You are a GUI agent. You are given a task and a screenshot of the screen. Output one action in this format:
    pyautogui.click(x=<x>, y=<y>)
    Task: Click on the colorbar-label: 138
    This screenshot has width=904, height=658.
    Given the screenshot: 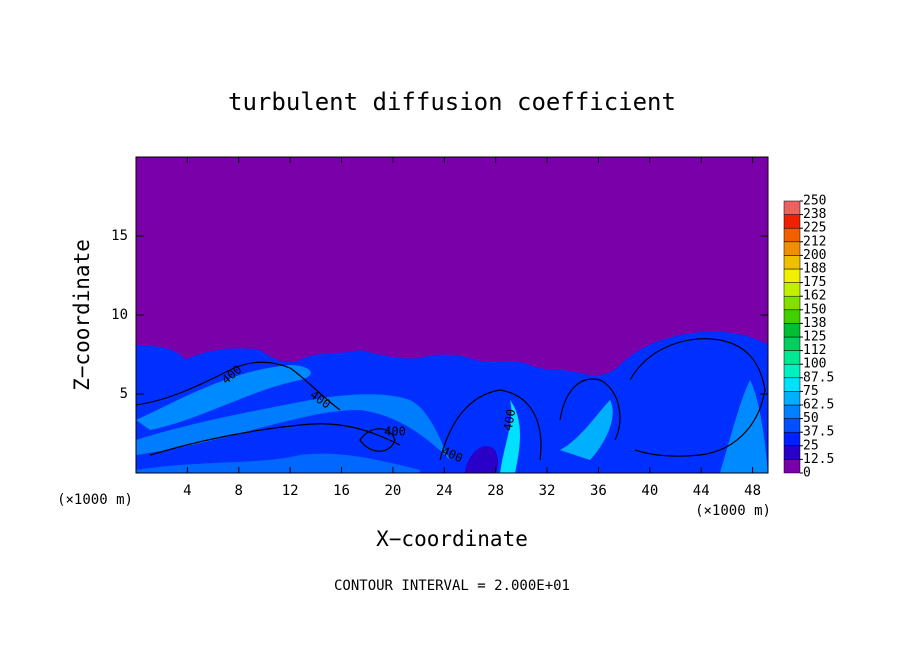 What is the action you would take?
    pyautogui.click(x=814, y=323)
    